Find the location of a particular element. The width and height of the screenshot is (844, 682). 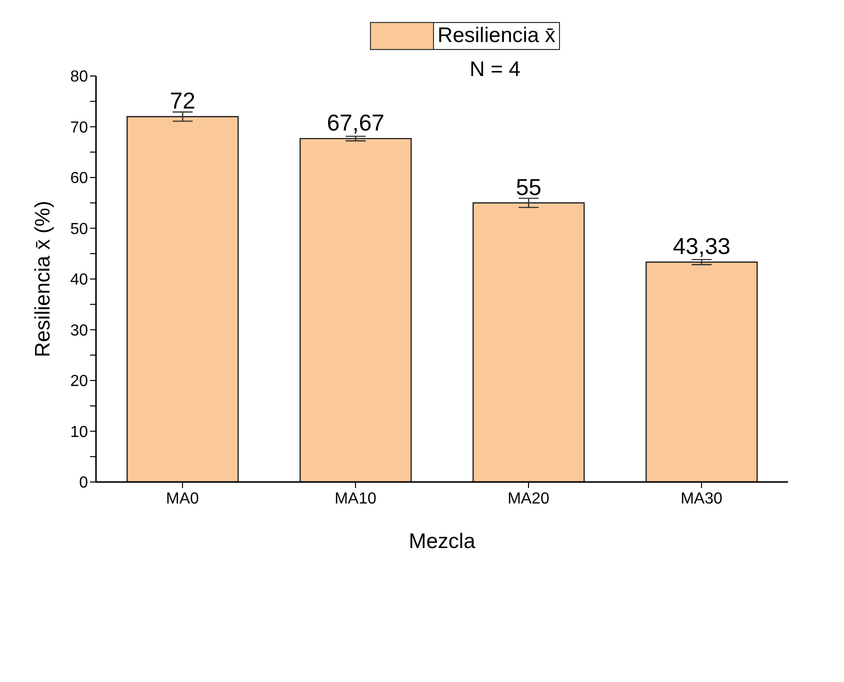

legend-label: Resiliencia x̄ is located at coordinates (496, 36).